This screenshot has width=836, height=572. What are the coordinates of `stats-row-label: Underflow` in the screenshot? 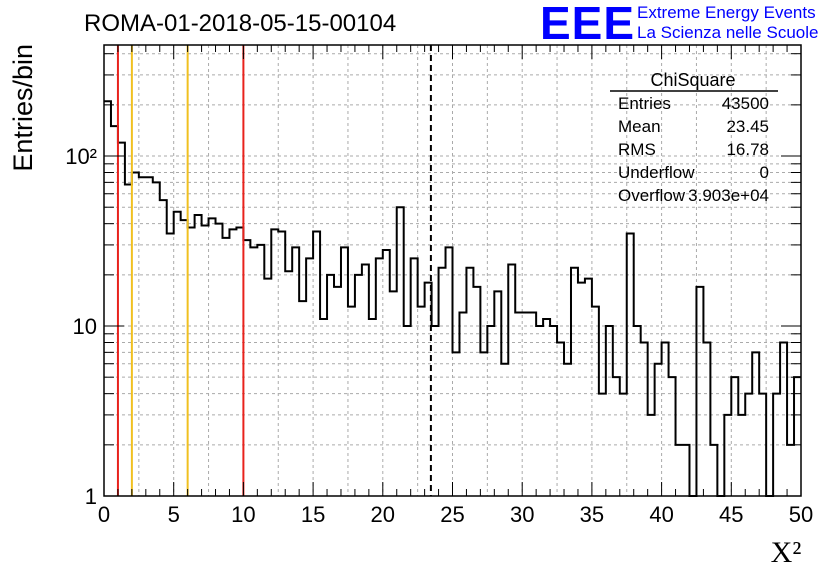 It's located at (656, 172).